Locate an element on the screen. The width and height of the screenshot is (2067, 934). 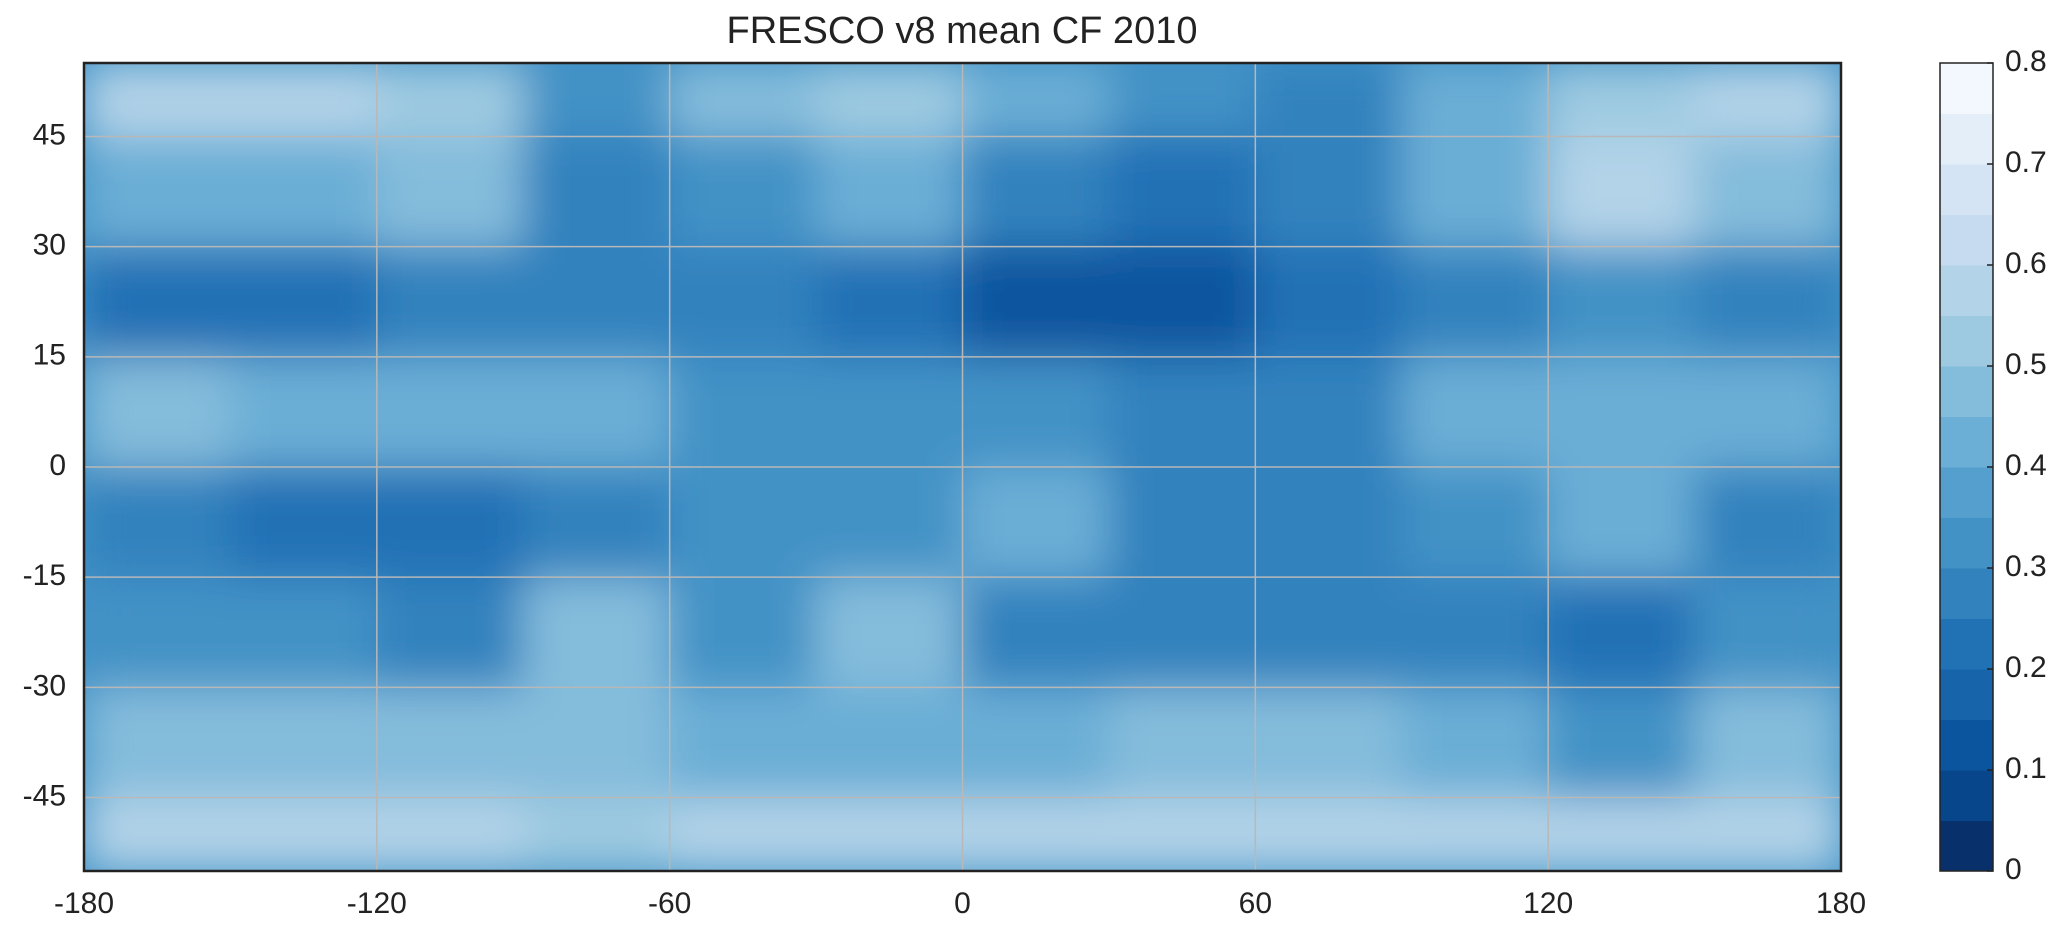
y-tick-label: 0 is located at coordinates (57, 465).